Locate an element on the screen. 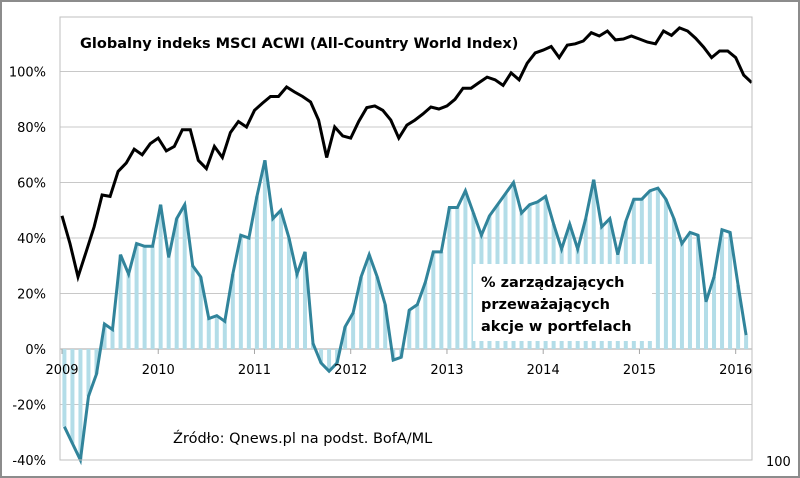 The height and width of the screenshot is (478, 800). y-tick-label: 60% is located at coordinates (31, 184).